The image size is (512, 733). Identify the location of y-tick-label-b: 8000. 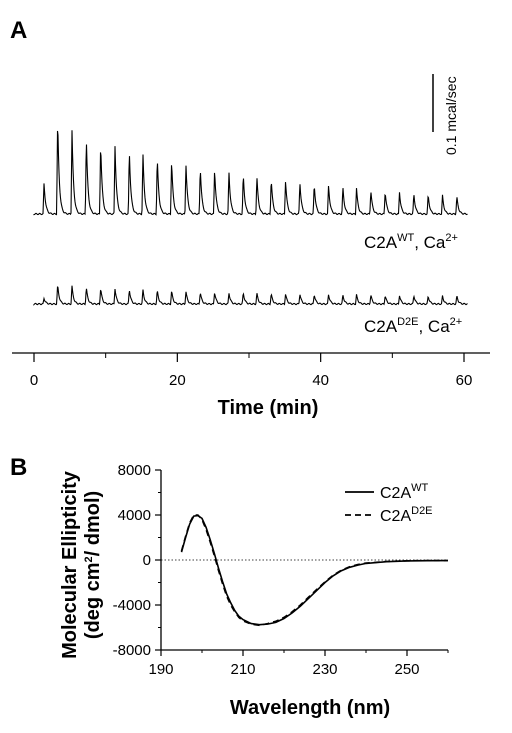
(134, 470).